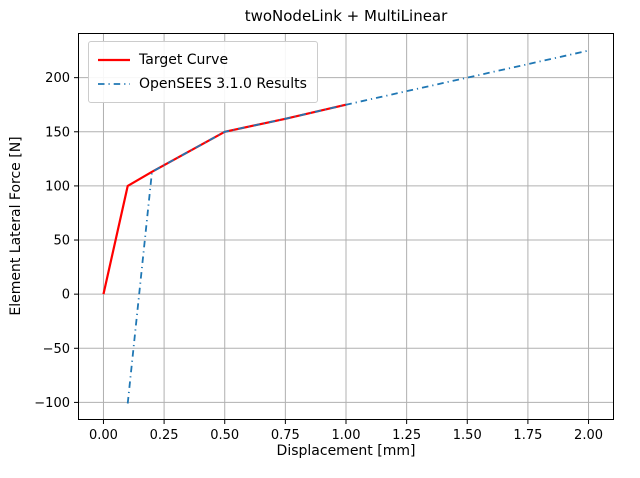 This screenshot has height=478, width=640. What do you see at coordinates (66, 295) in the screenshot?
I see `y-tick-label: 0` at bounding box center [66, 295].